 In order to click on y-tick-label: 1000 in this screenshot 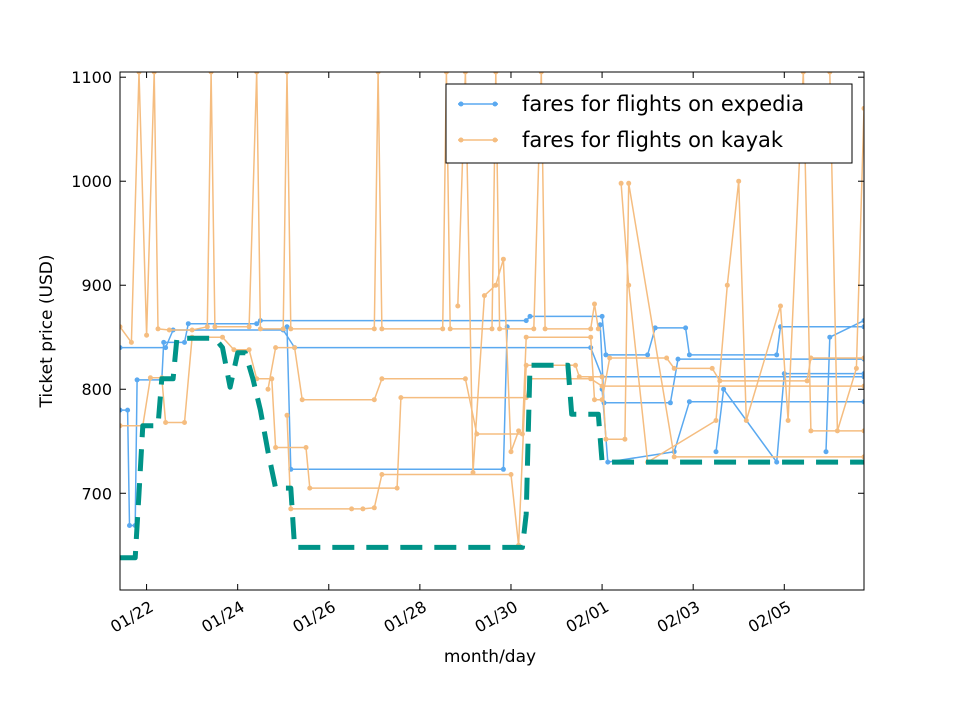, I will do `click(91, 181)`.